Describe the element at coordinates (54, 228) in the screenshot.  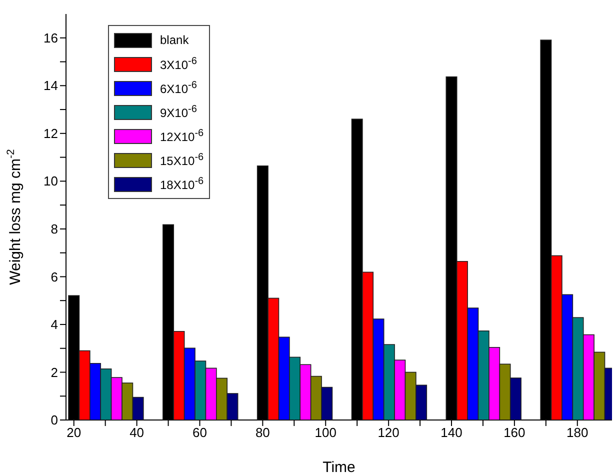
I see `y-tick-label: 8` at that location.